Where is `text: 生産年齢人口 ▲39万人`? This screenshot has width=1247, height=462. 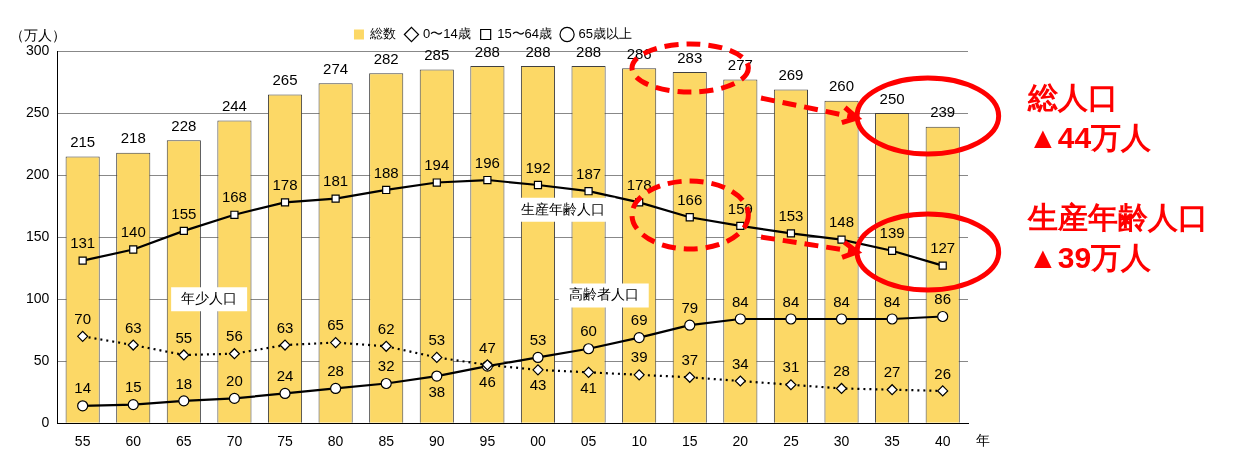
text: 生産年齢人口 ▲39万人 is located at coordinates (1118, 238).